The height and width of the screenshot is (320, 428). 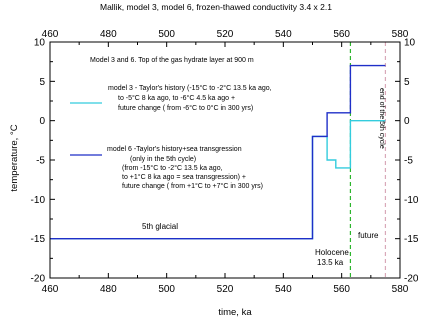 I want to click on y-tick-label-right: 5, so click(x=407, y=82).